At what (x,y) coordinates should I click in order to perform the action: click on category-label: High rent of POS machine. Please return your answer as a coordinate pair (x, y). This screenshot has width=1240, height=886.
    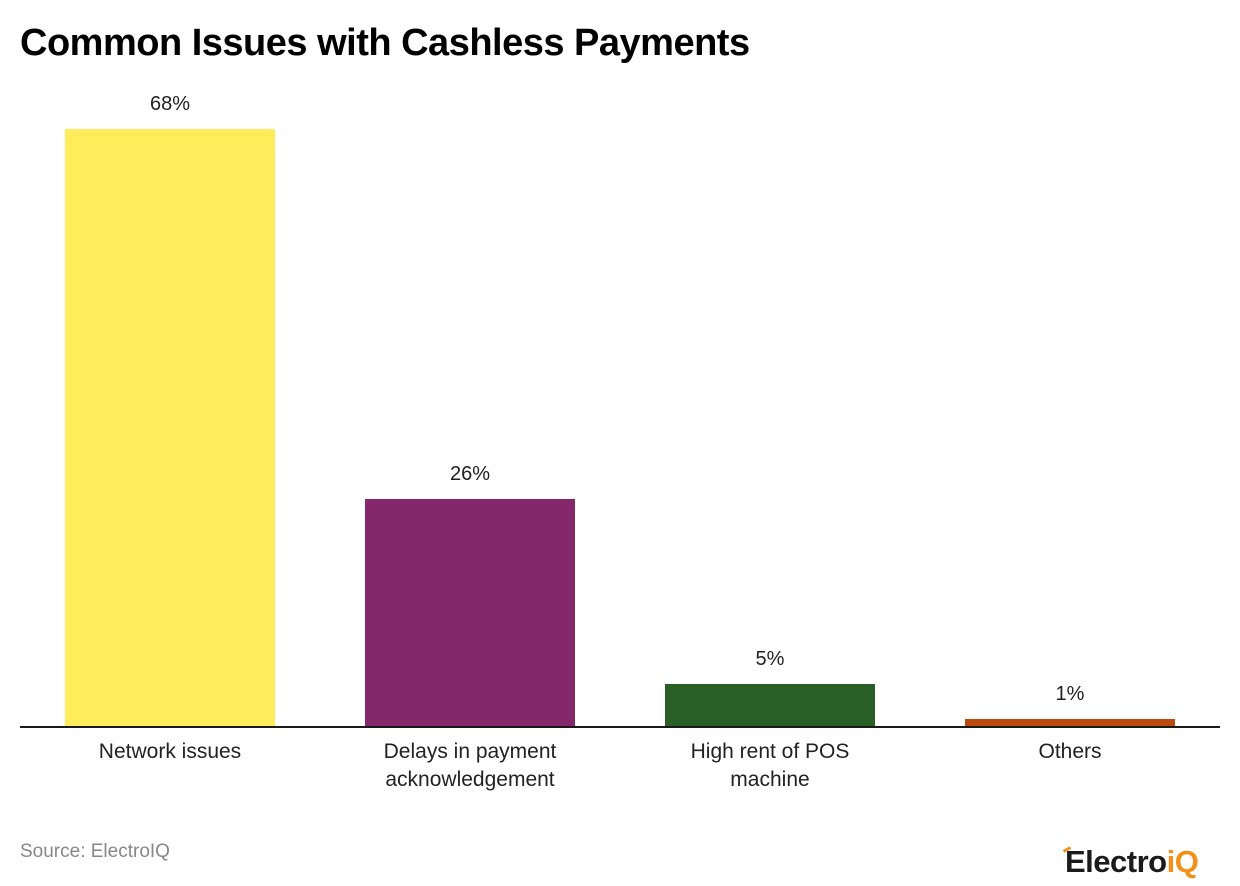
    Looking at the image, I should click on (770, 765).